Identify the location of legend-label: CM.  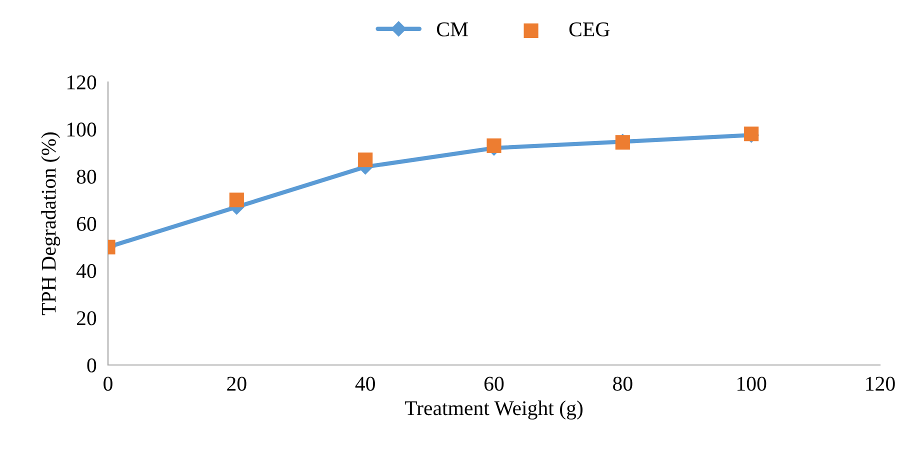
(452, 29).